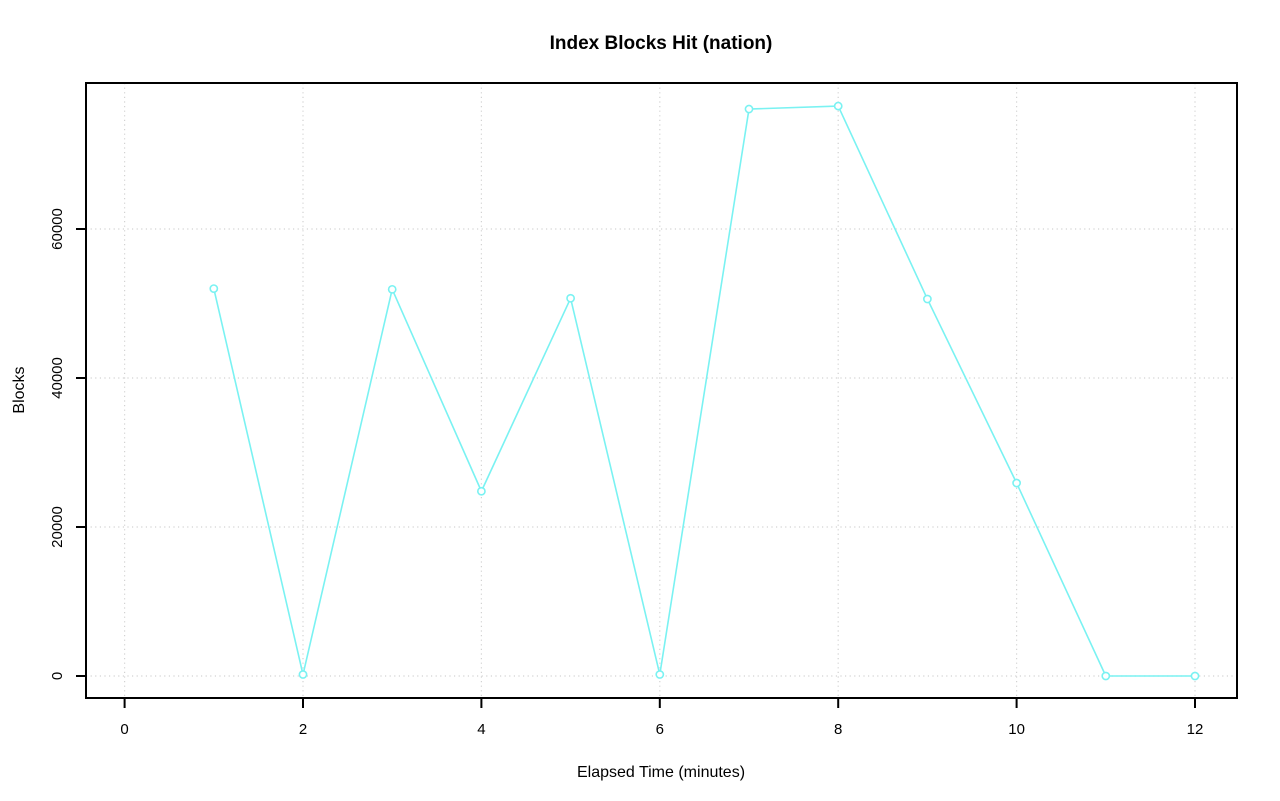 The height and width of the screenshot is (801, 1280). What do you see at coordinates (124, 729) in the screenshot?
I see `x-tick-label: 0` at bounding box center [124, 729].